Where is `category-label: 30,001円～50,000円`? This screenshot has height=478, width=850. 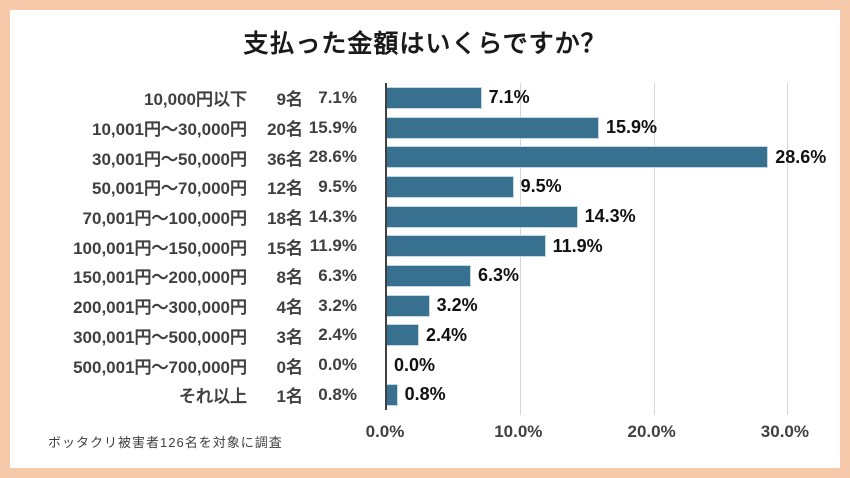
category-label: 30,001円～50,000円 is located at coordinates (169, 159).